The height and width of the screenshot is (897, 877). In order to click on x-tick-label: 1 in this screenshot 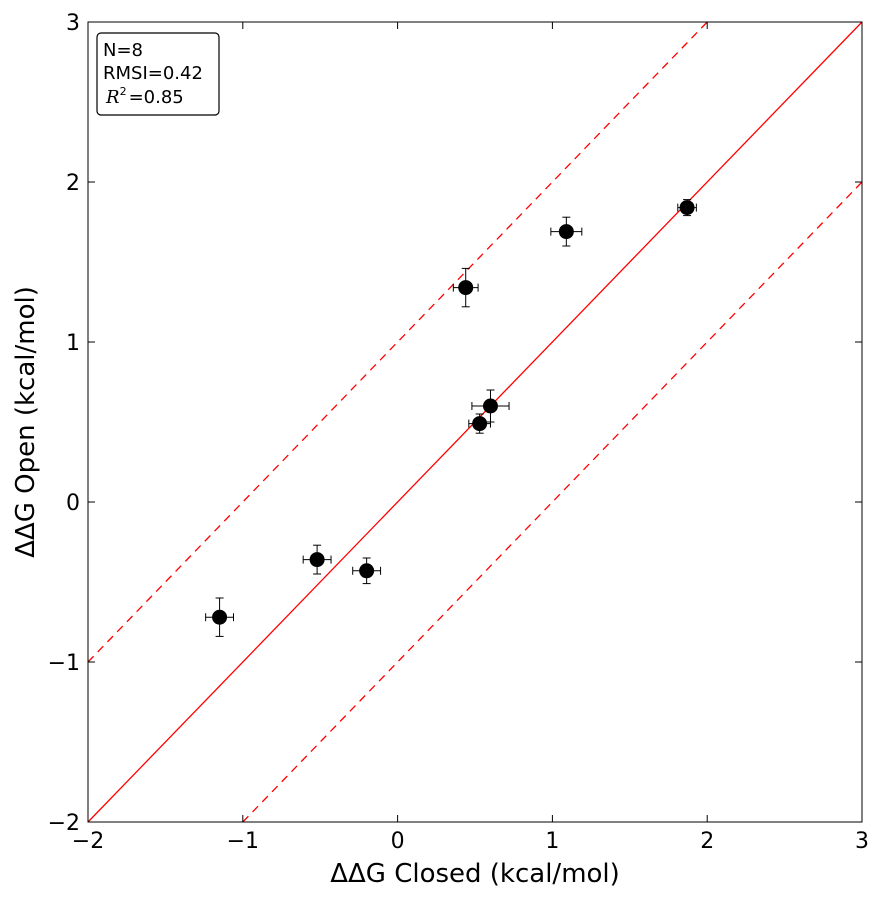, I will do `click(552, 841)`.